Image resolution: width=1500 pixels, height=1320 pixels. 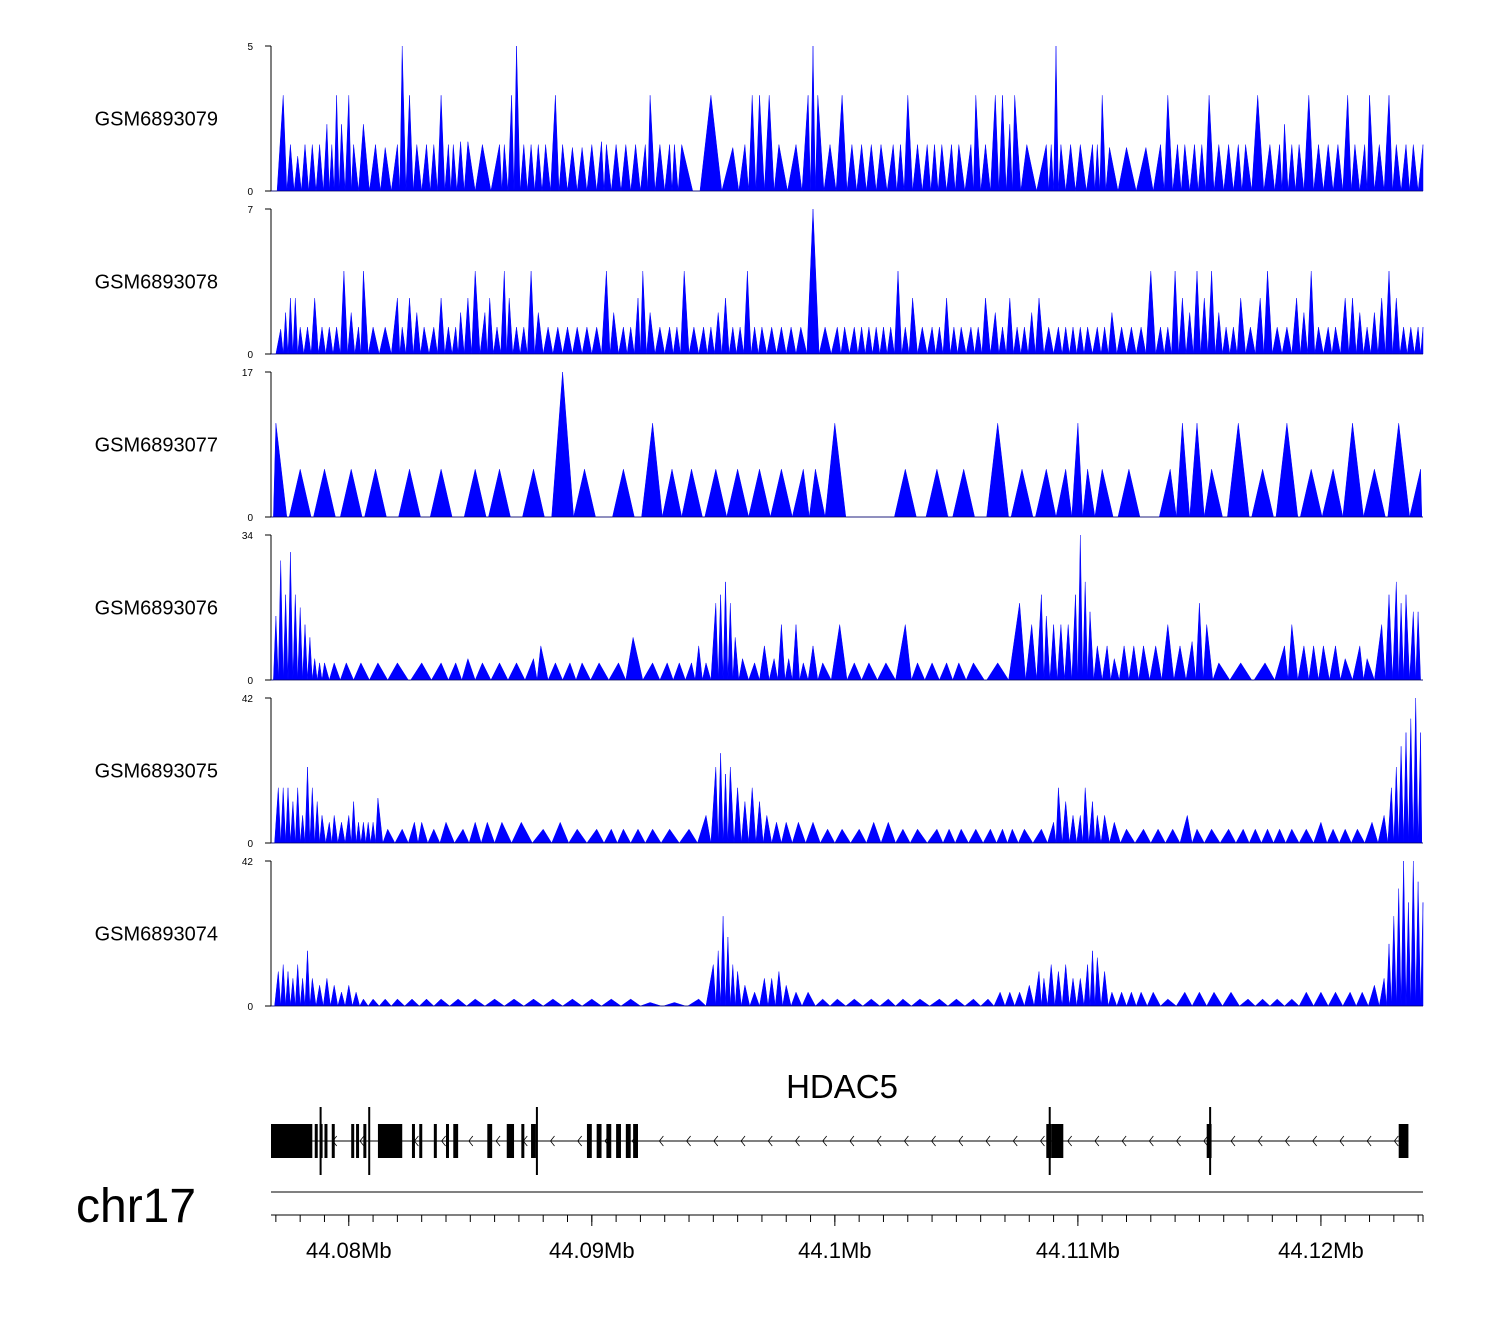 What do you see at coordinates (248, 373) in the screenshot?
I see `y-max-label: 17` at bounding box center [248, 373].